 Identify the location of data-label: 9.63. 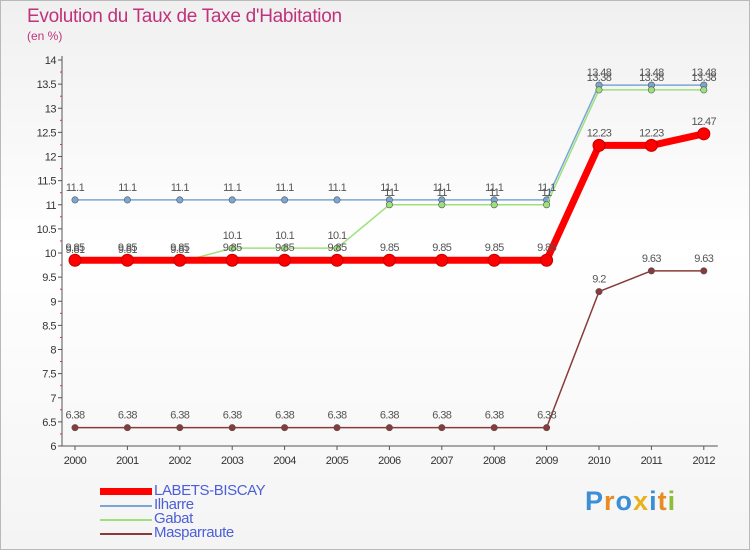
(651, 259).